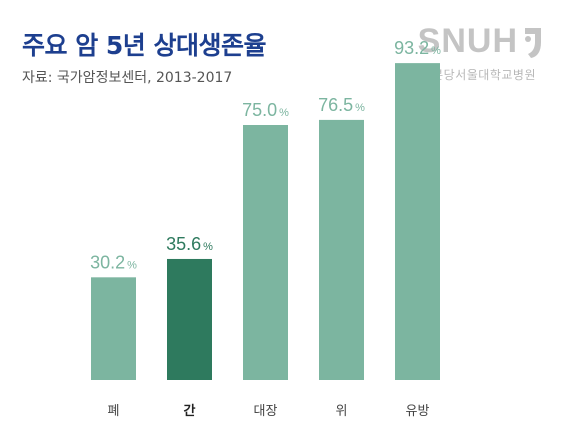  Describe the element at coordinates (189, 319) in the screenshot. I see `bar-간` at that location.